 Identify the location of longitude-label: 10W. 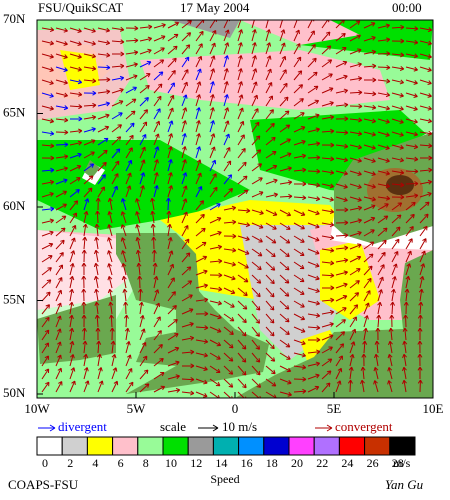
(37, 408).